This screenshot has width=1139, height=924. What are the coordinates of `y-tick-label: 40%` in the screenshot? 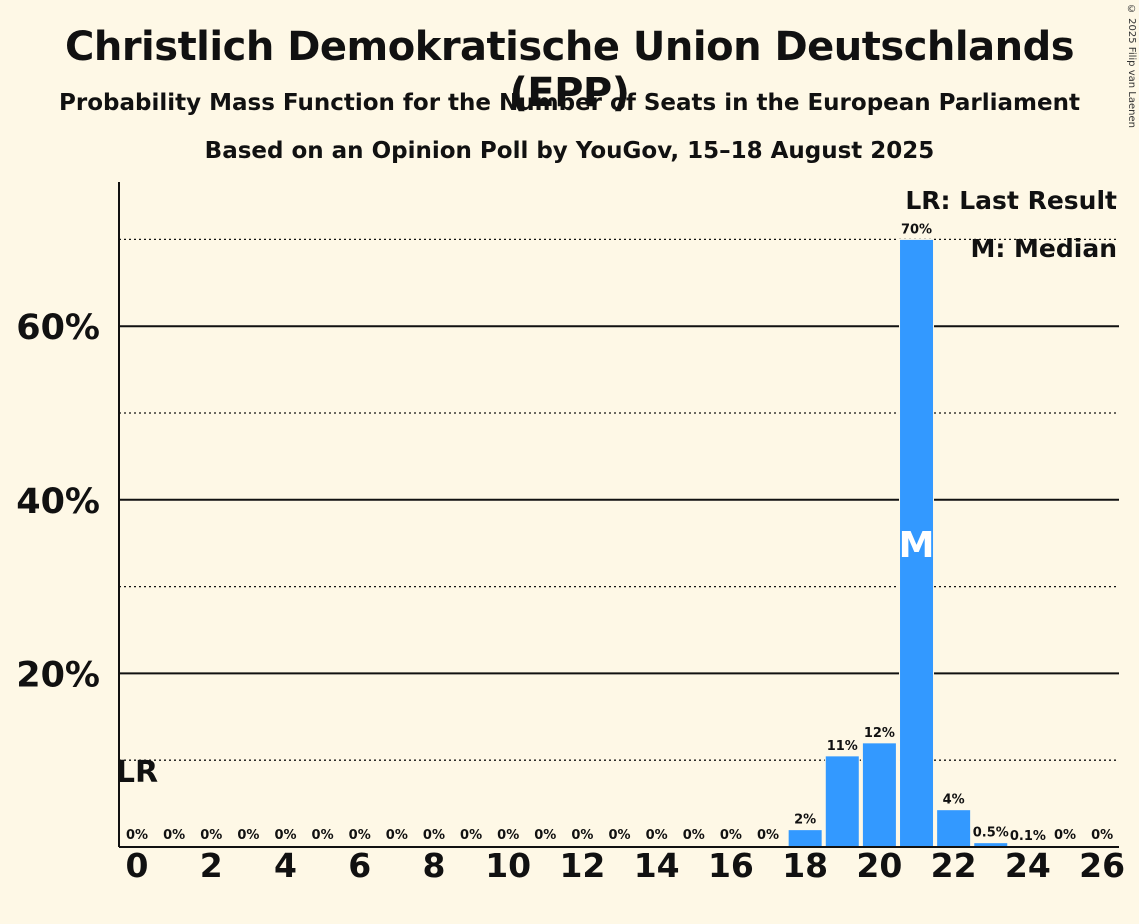 It's located at (58, 502).